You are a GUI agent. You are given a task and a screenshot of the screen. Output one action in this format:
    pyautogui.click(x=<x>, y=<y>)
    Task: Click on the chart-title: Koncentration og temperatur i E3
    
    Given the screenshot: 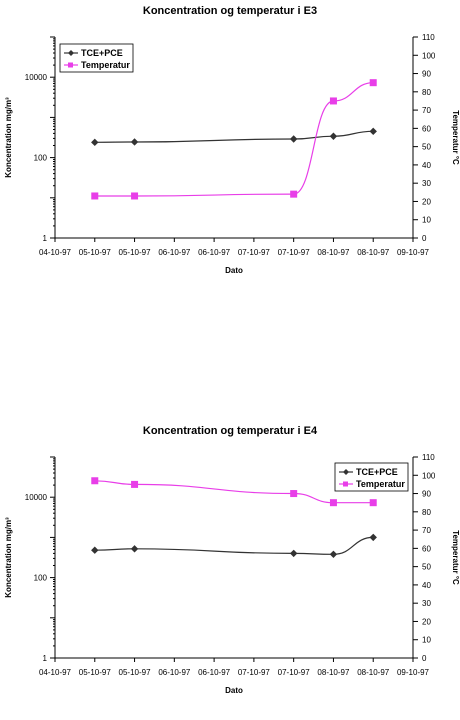 What is the action you would take?
    pyautogui.click(x=230, y=11)
    